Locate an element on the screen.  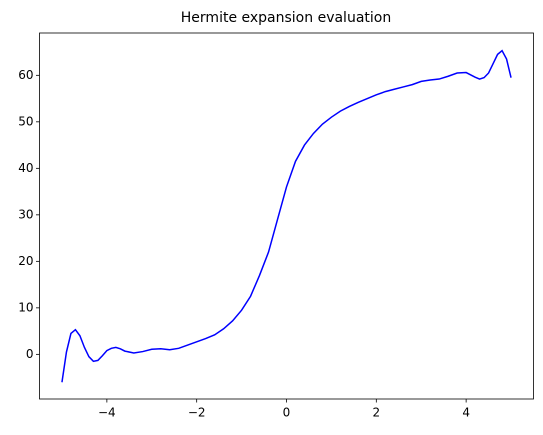
y-tick-label: 20 is located at coordinates (25, 261).